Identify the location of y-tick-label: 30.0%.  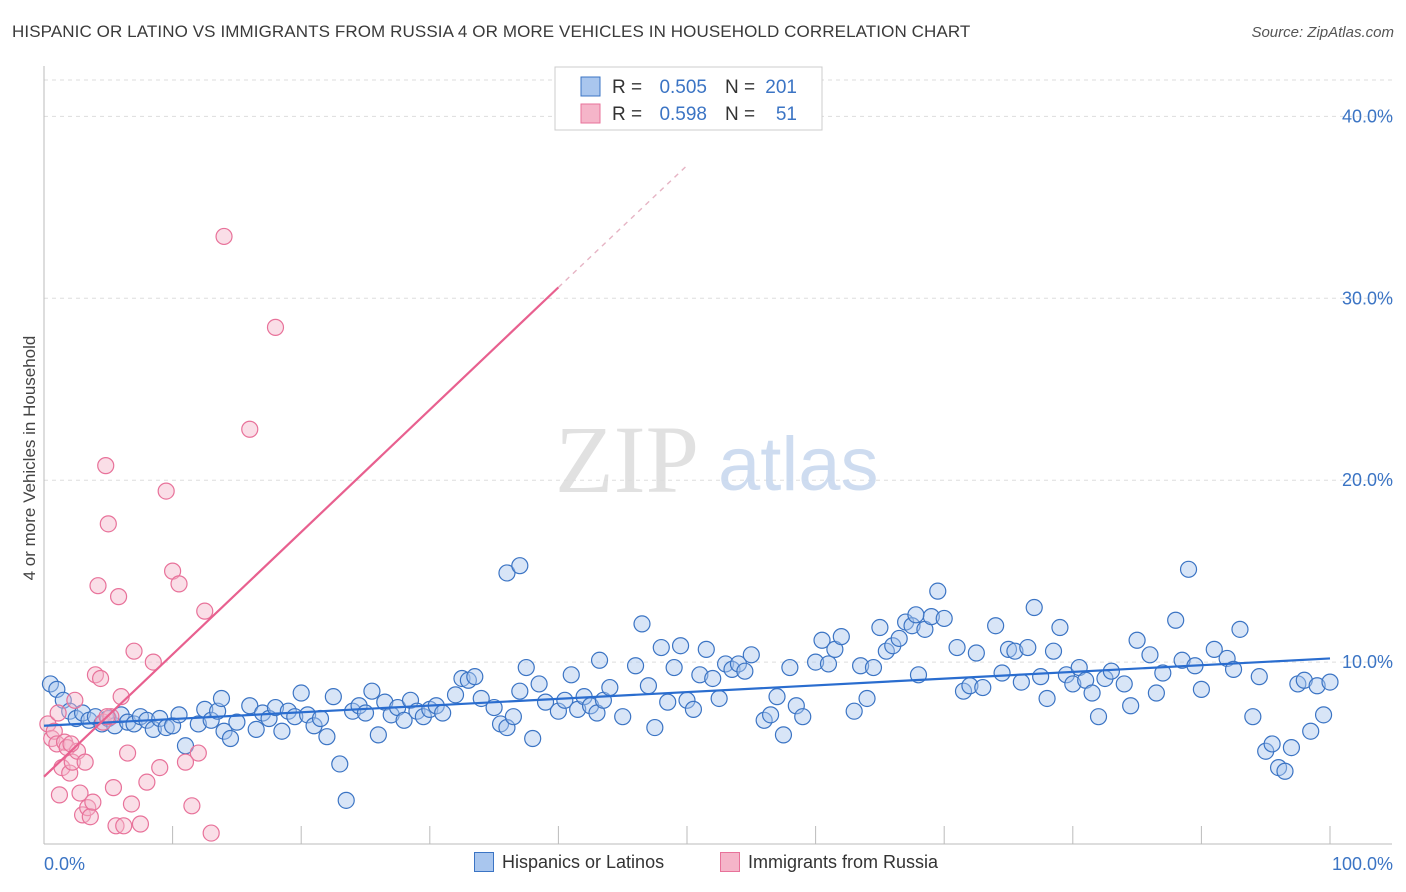
(1367, 298).